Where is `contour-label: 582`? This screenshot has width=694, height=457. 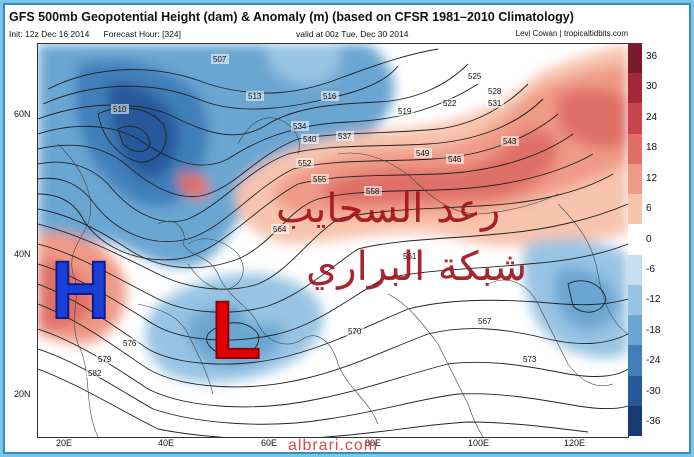 contour-label: 582 is located at coordinates (95, 373).